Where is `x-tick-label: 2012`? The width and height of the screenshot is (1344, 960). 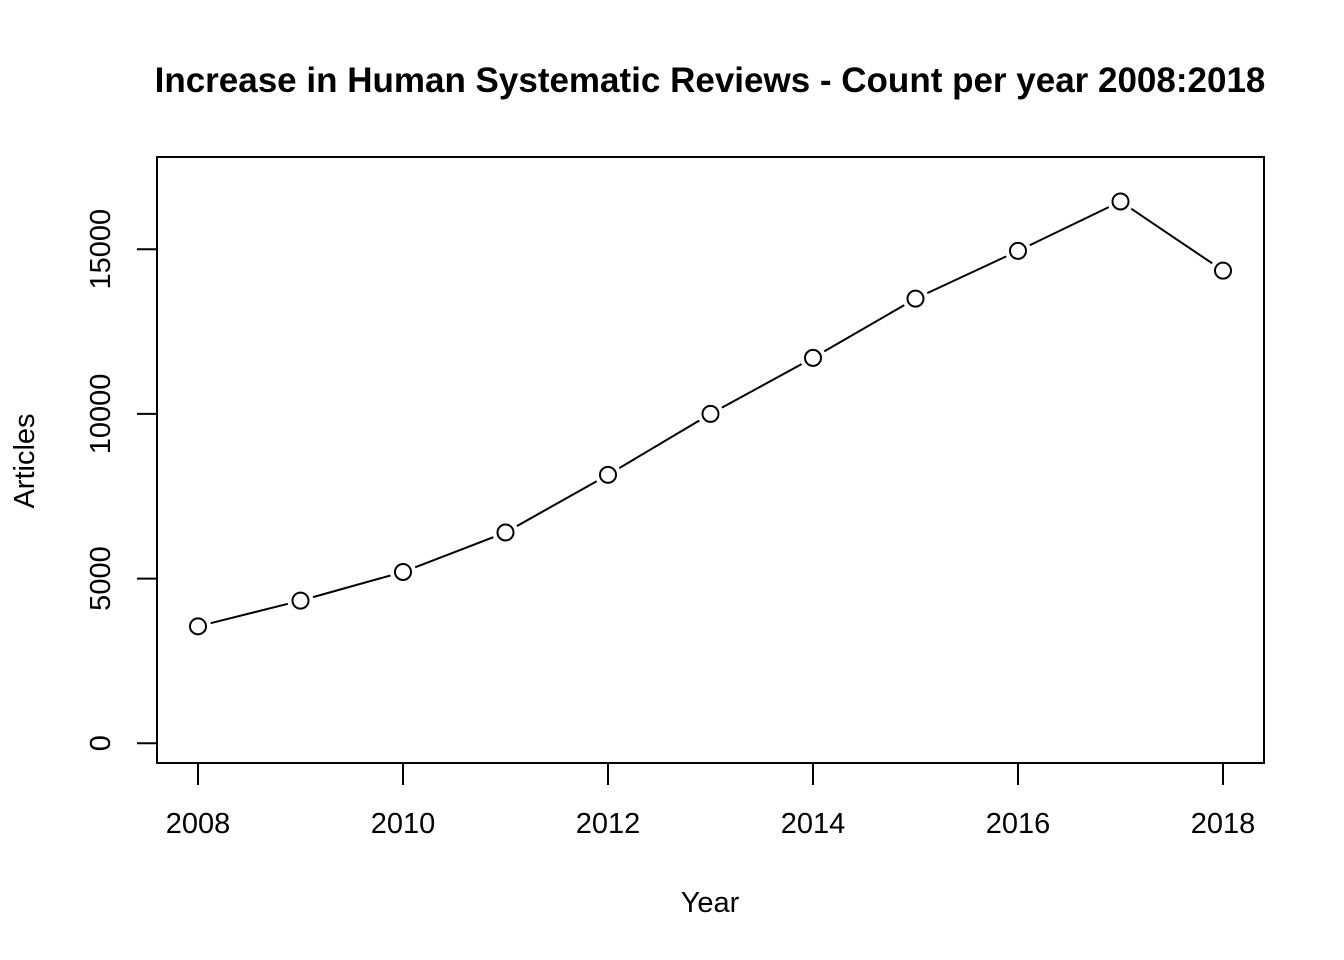 x-tick-label: 2012 is located at coordinates (608, 824).